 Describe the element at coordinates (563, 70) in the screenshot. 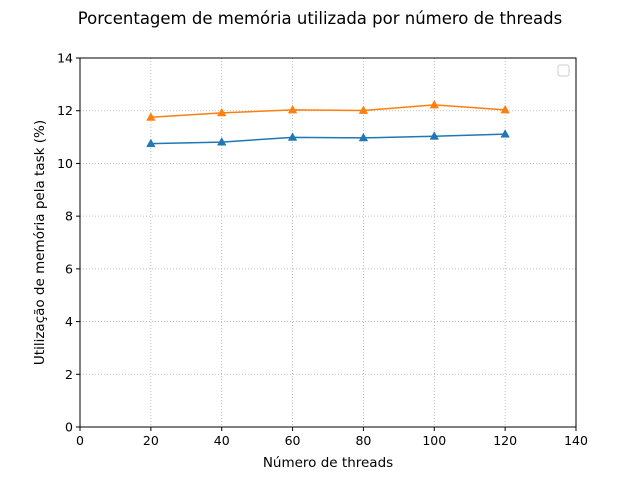

I see `legend-box` at that location.